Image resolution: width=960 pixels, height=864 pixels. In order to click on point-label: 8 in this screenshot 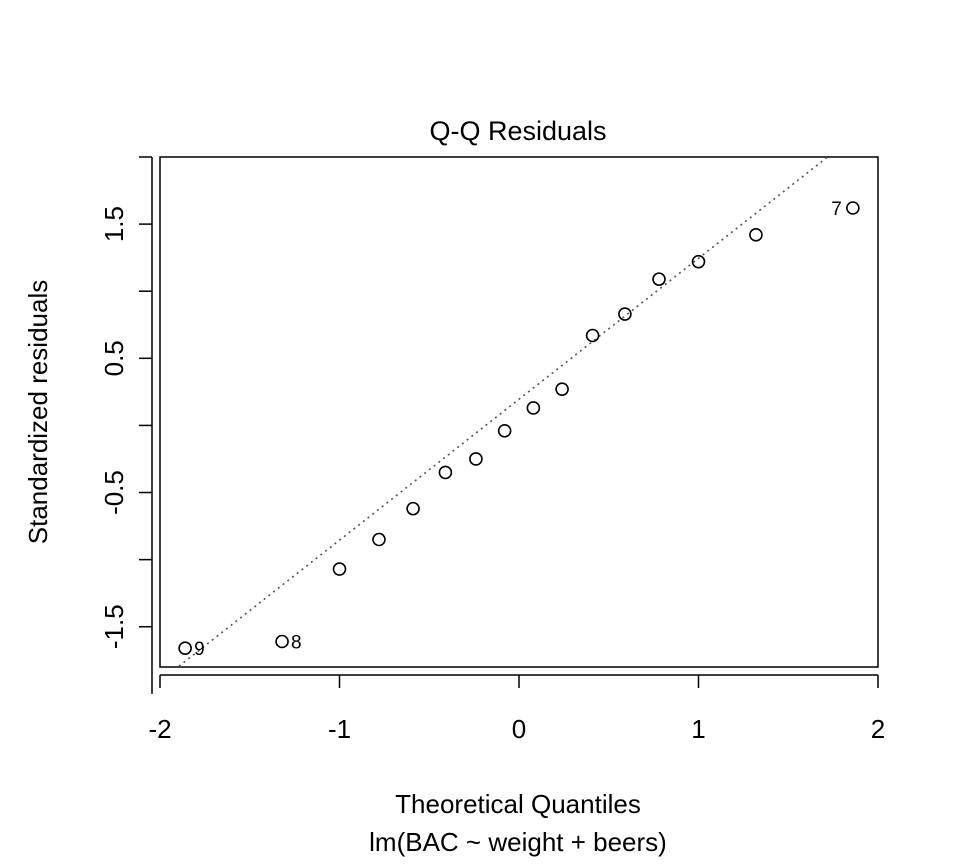, I will do `click(296, 643)`.